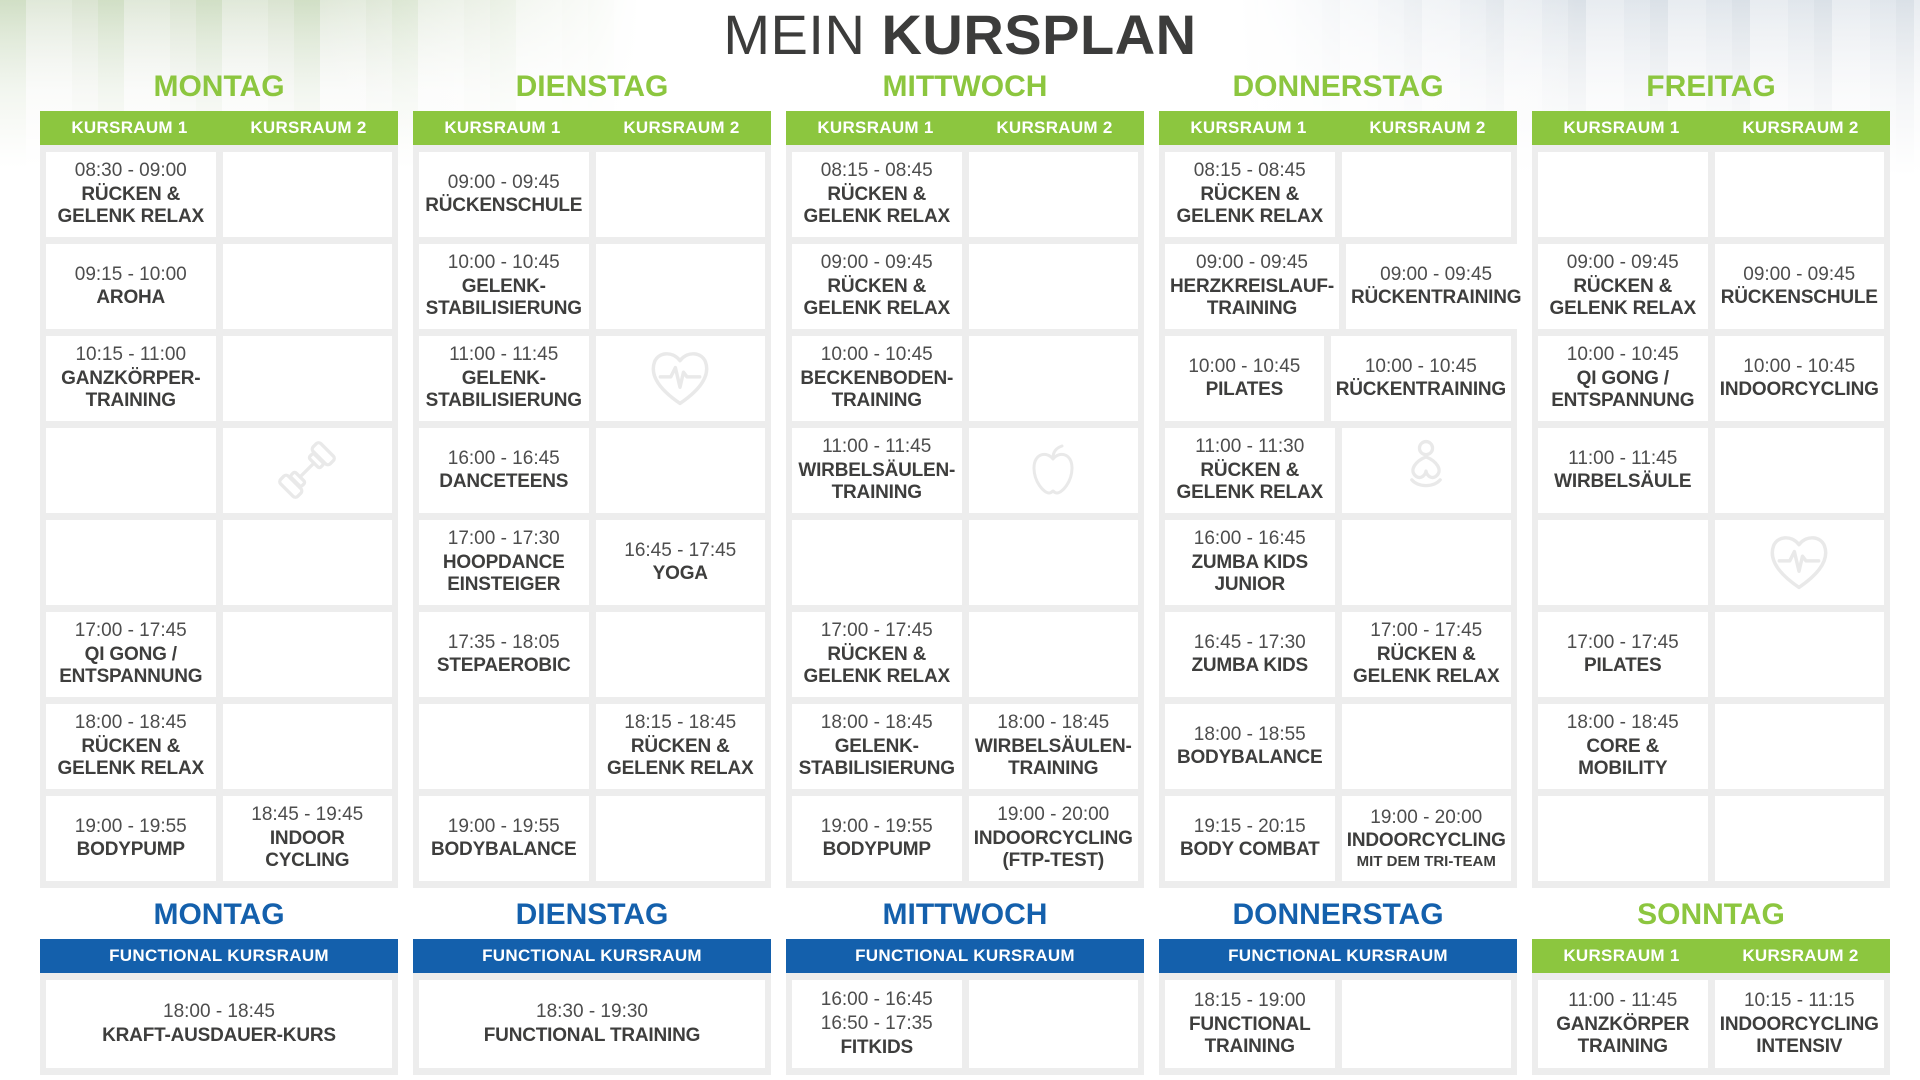  What do you see at coordinates (1338, 194) in the screenshot?
I see `schedule-row: 08:15 - 08:45 RÜCKEN & GELENK RELAX` at bounding box center [1338, 194].